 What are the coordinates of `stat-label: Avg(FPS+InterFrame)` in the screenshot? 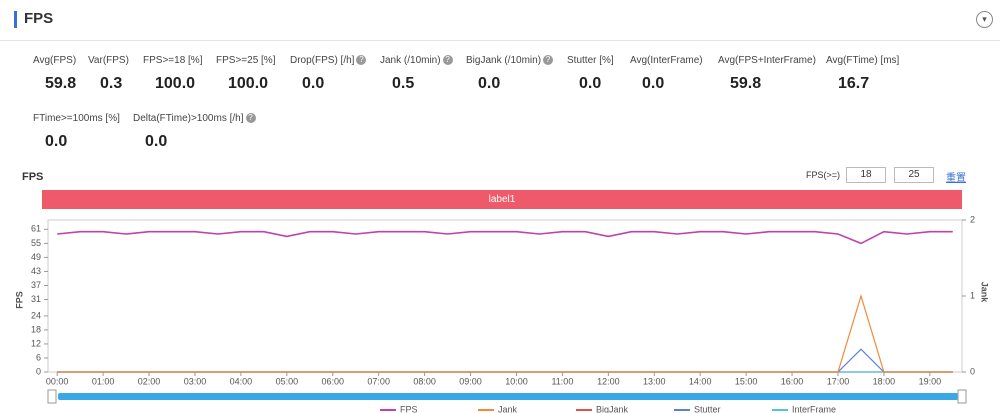 It's located at (767, 60).